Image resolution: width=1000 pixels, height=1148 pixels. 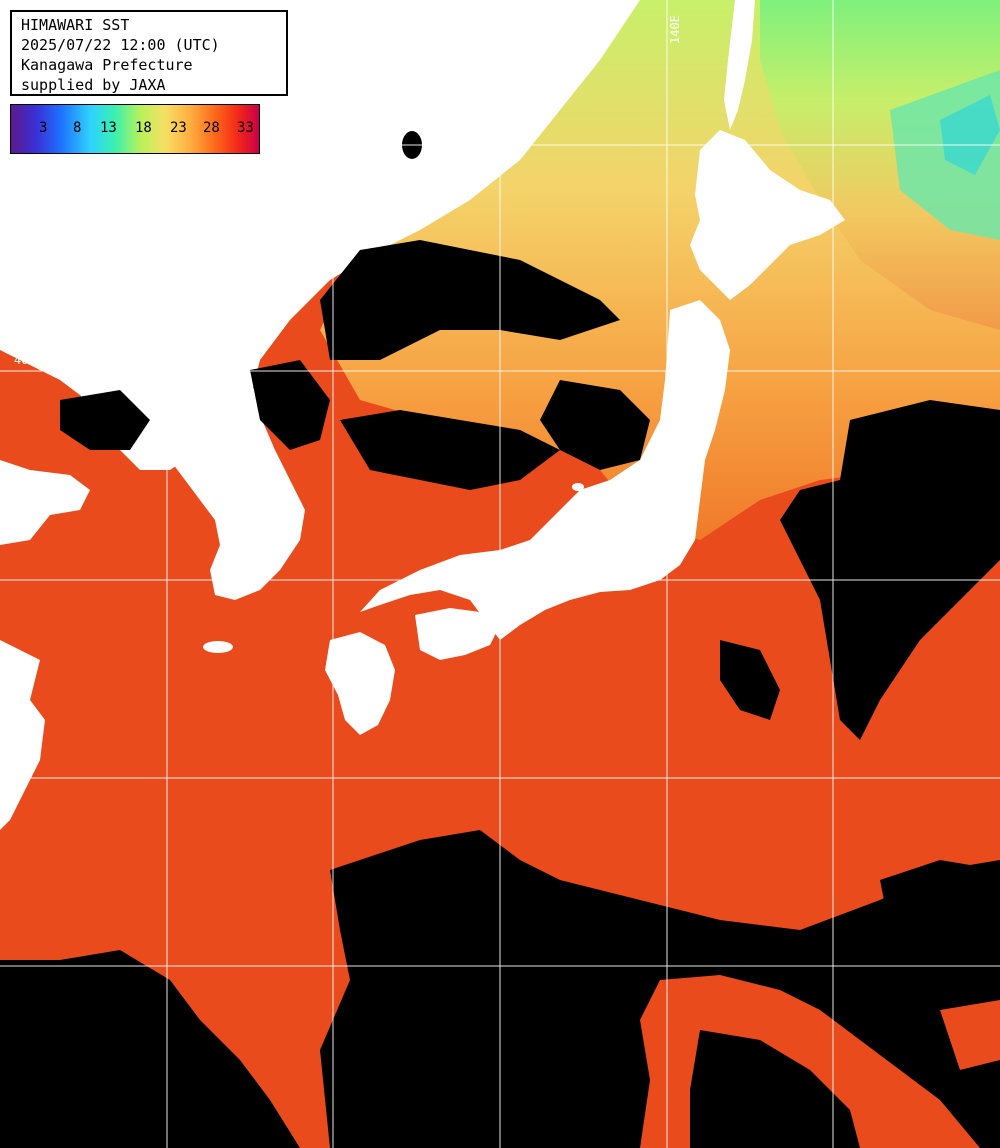 I want to click on cloud-southwest, so click(x=150, y=1049).